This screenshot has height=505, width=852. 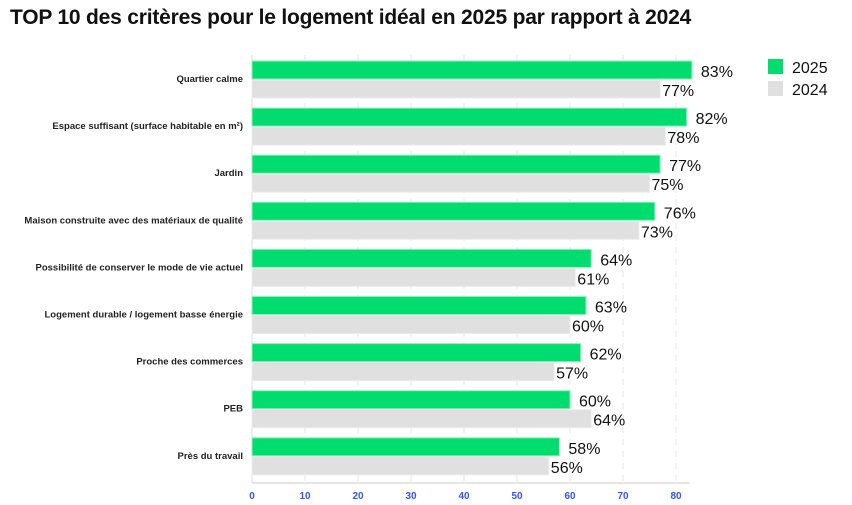 I want to click on data-label: 83%, so click(x=717, y=72).